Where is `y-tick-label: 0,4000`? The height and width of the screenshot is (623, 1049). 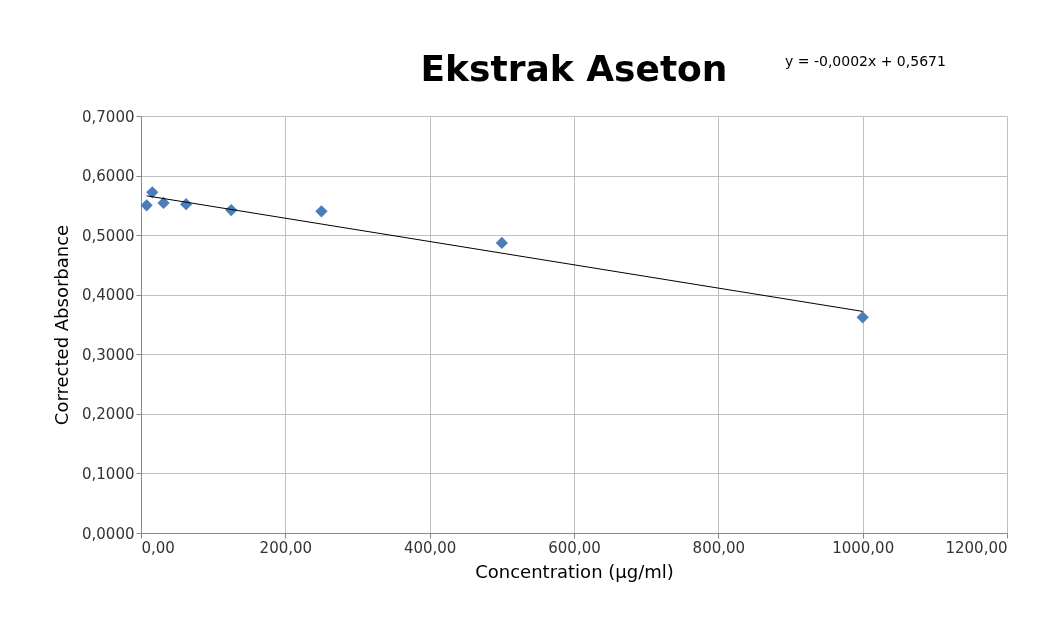
y-tick-label: 0,4000 is located at coordinates (108, 295).